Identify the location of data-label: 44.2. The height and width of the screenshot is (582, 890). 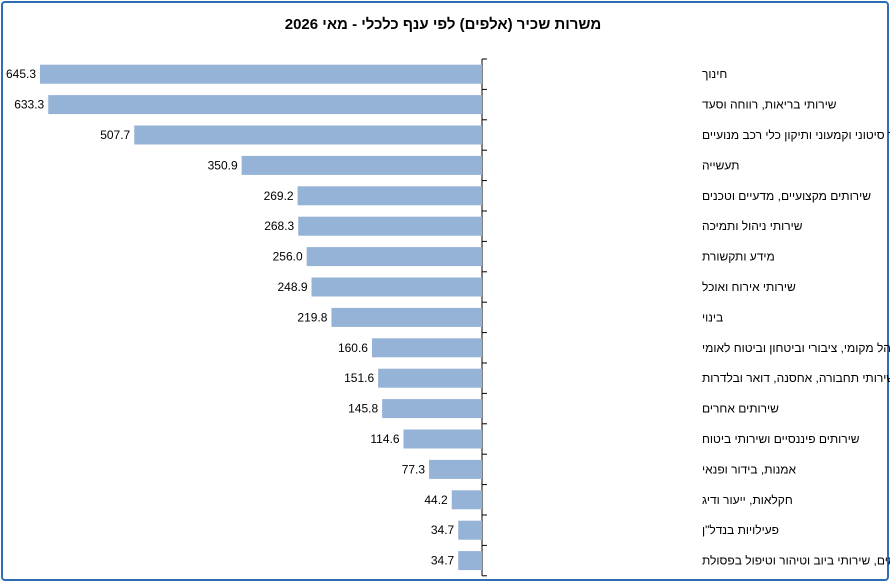
(436, 500).